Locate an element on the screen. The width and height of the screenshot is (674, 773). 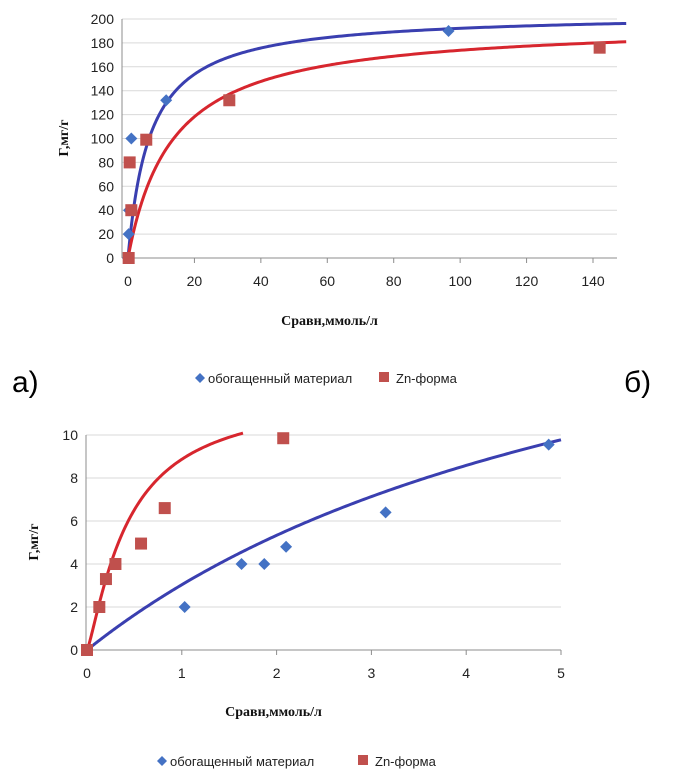
x-tick-label: 1 is located at coordinates (182, 673).